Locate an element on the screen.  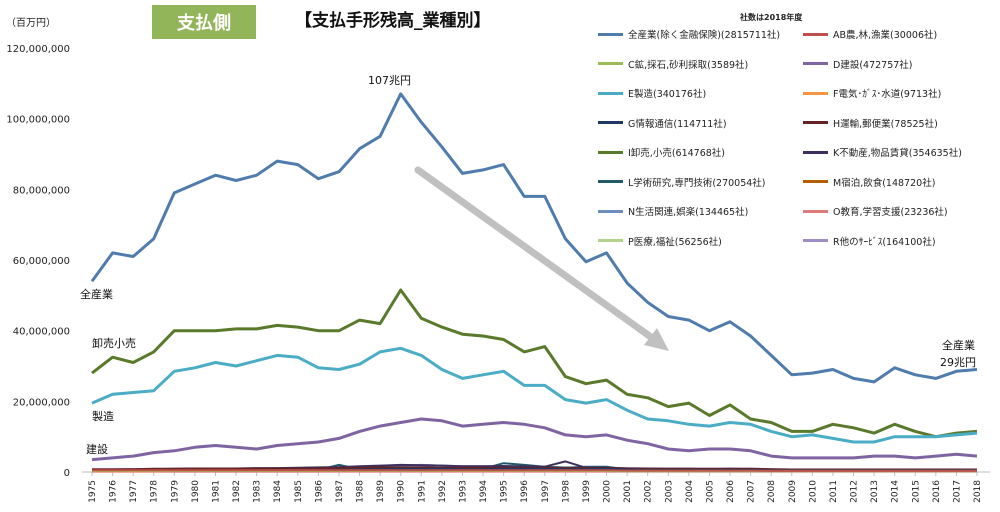
legend-item-wholesale: I卸売,小売(614768社) is located at coordinates (661, 152).